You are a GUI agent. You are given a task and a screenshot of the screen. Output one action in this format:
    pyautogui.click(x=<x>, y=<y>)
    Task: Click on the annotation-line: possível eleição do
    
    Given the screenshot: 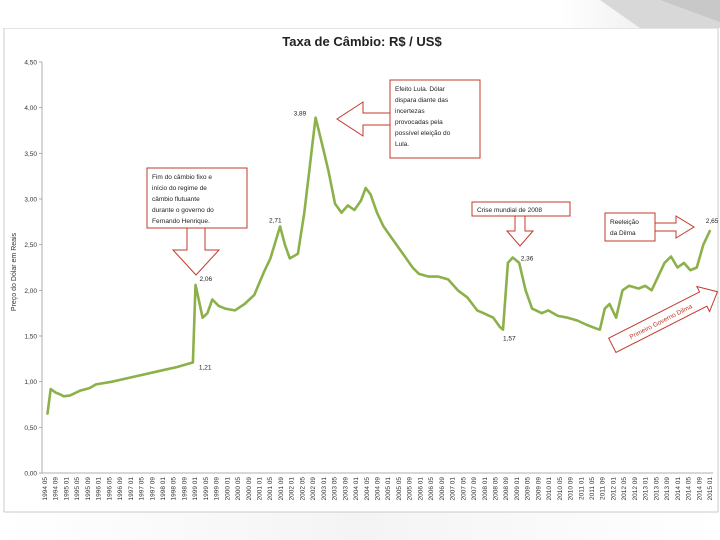 What is the action you would take?
    pyautogui.click(x=423, y=133)
    